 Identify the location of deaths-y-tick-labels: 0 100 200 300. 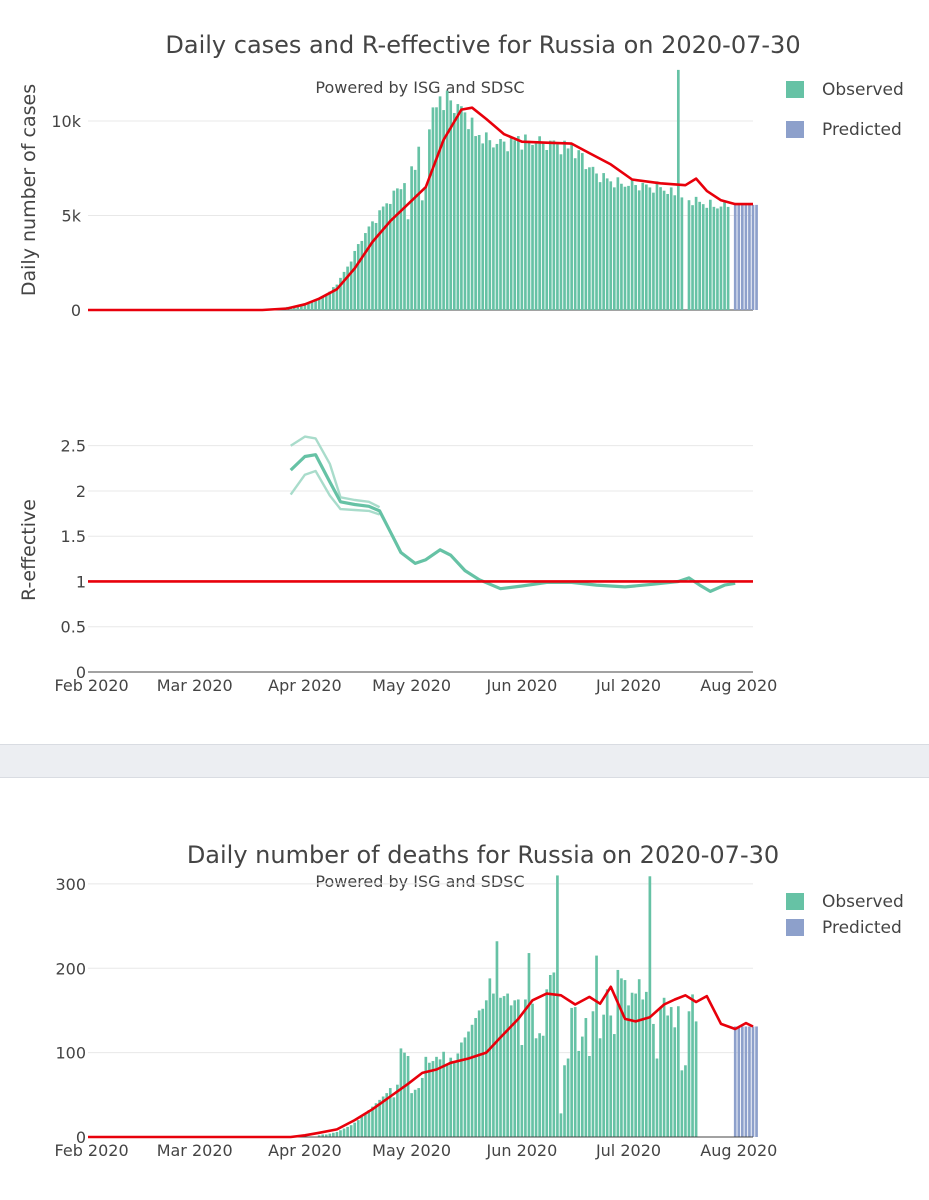
(70, 1011).